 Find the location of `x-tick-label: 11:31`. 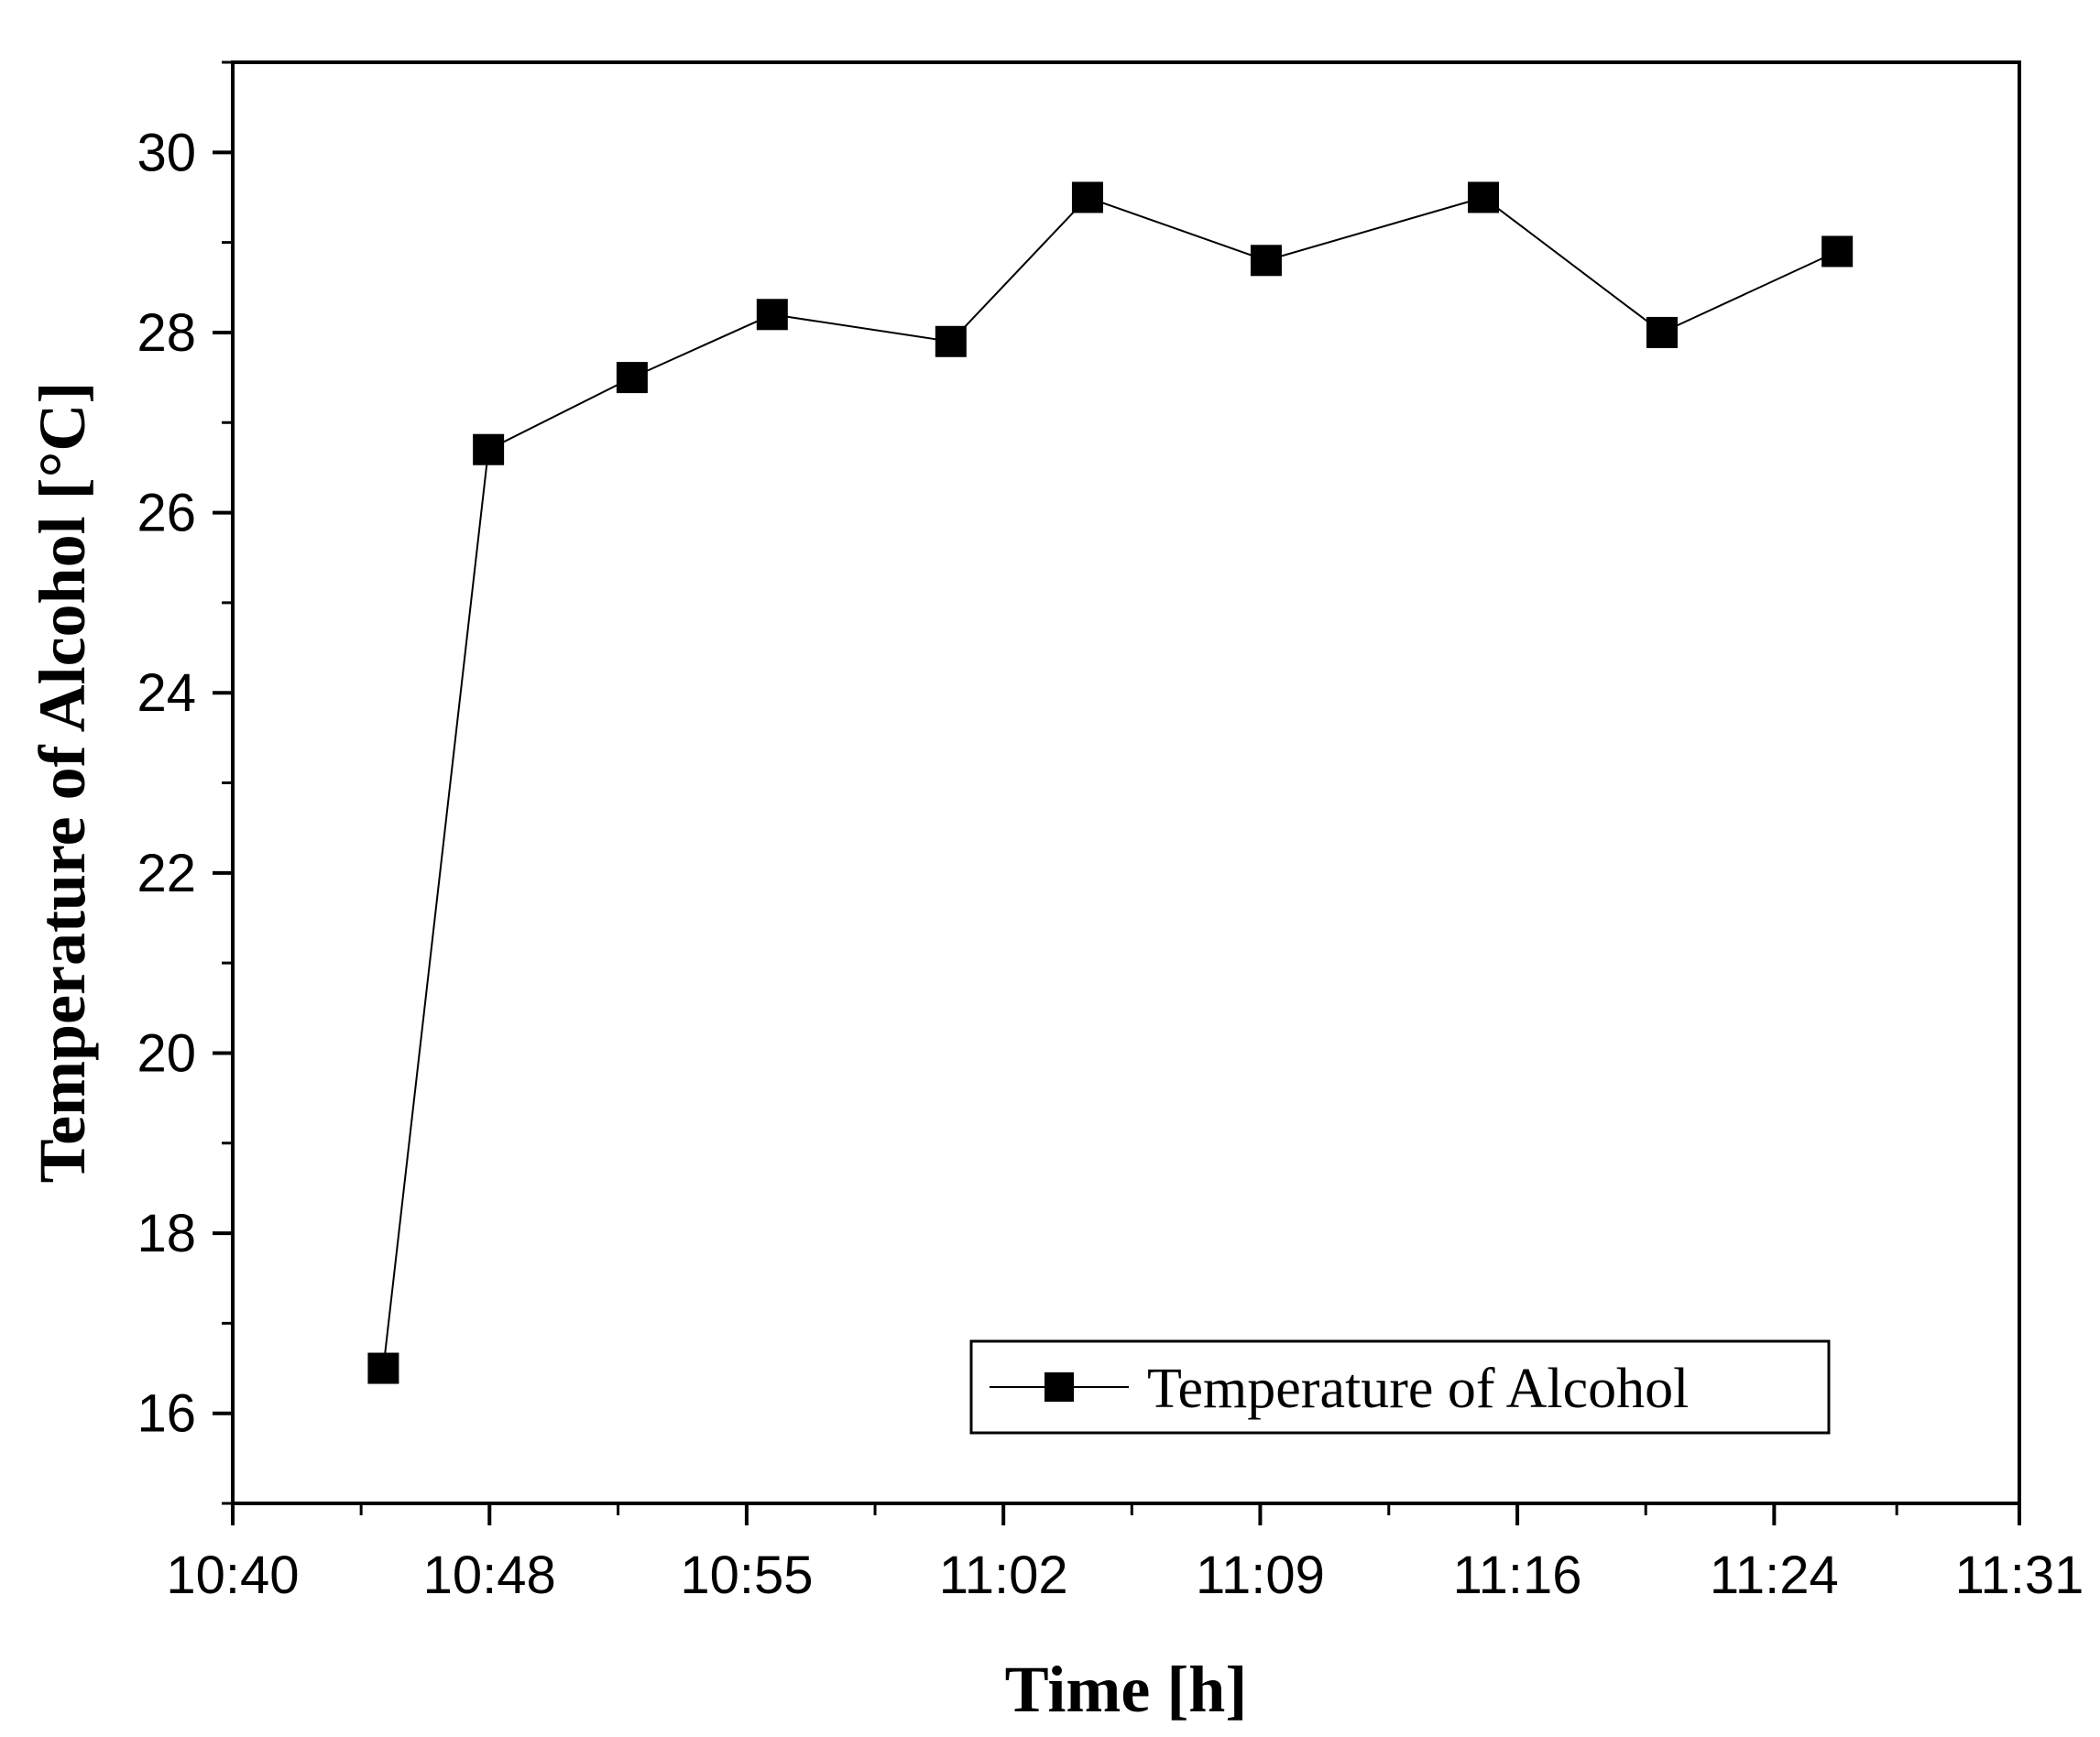

x-tick-label: 11:31 is located at coordinates (2019, 1575).